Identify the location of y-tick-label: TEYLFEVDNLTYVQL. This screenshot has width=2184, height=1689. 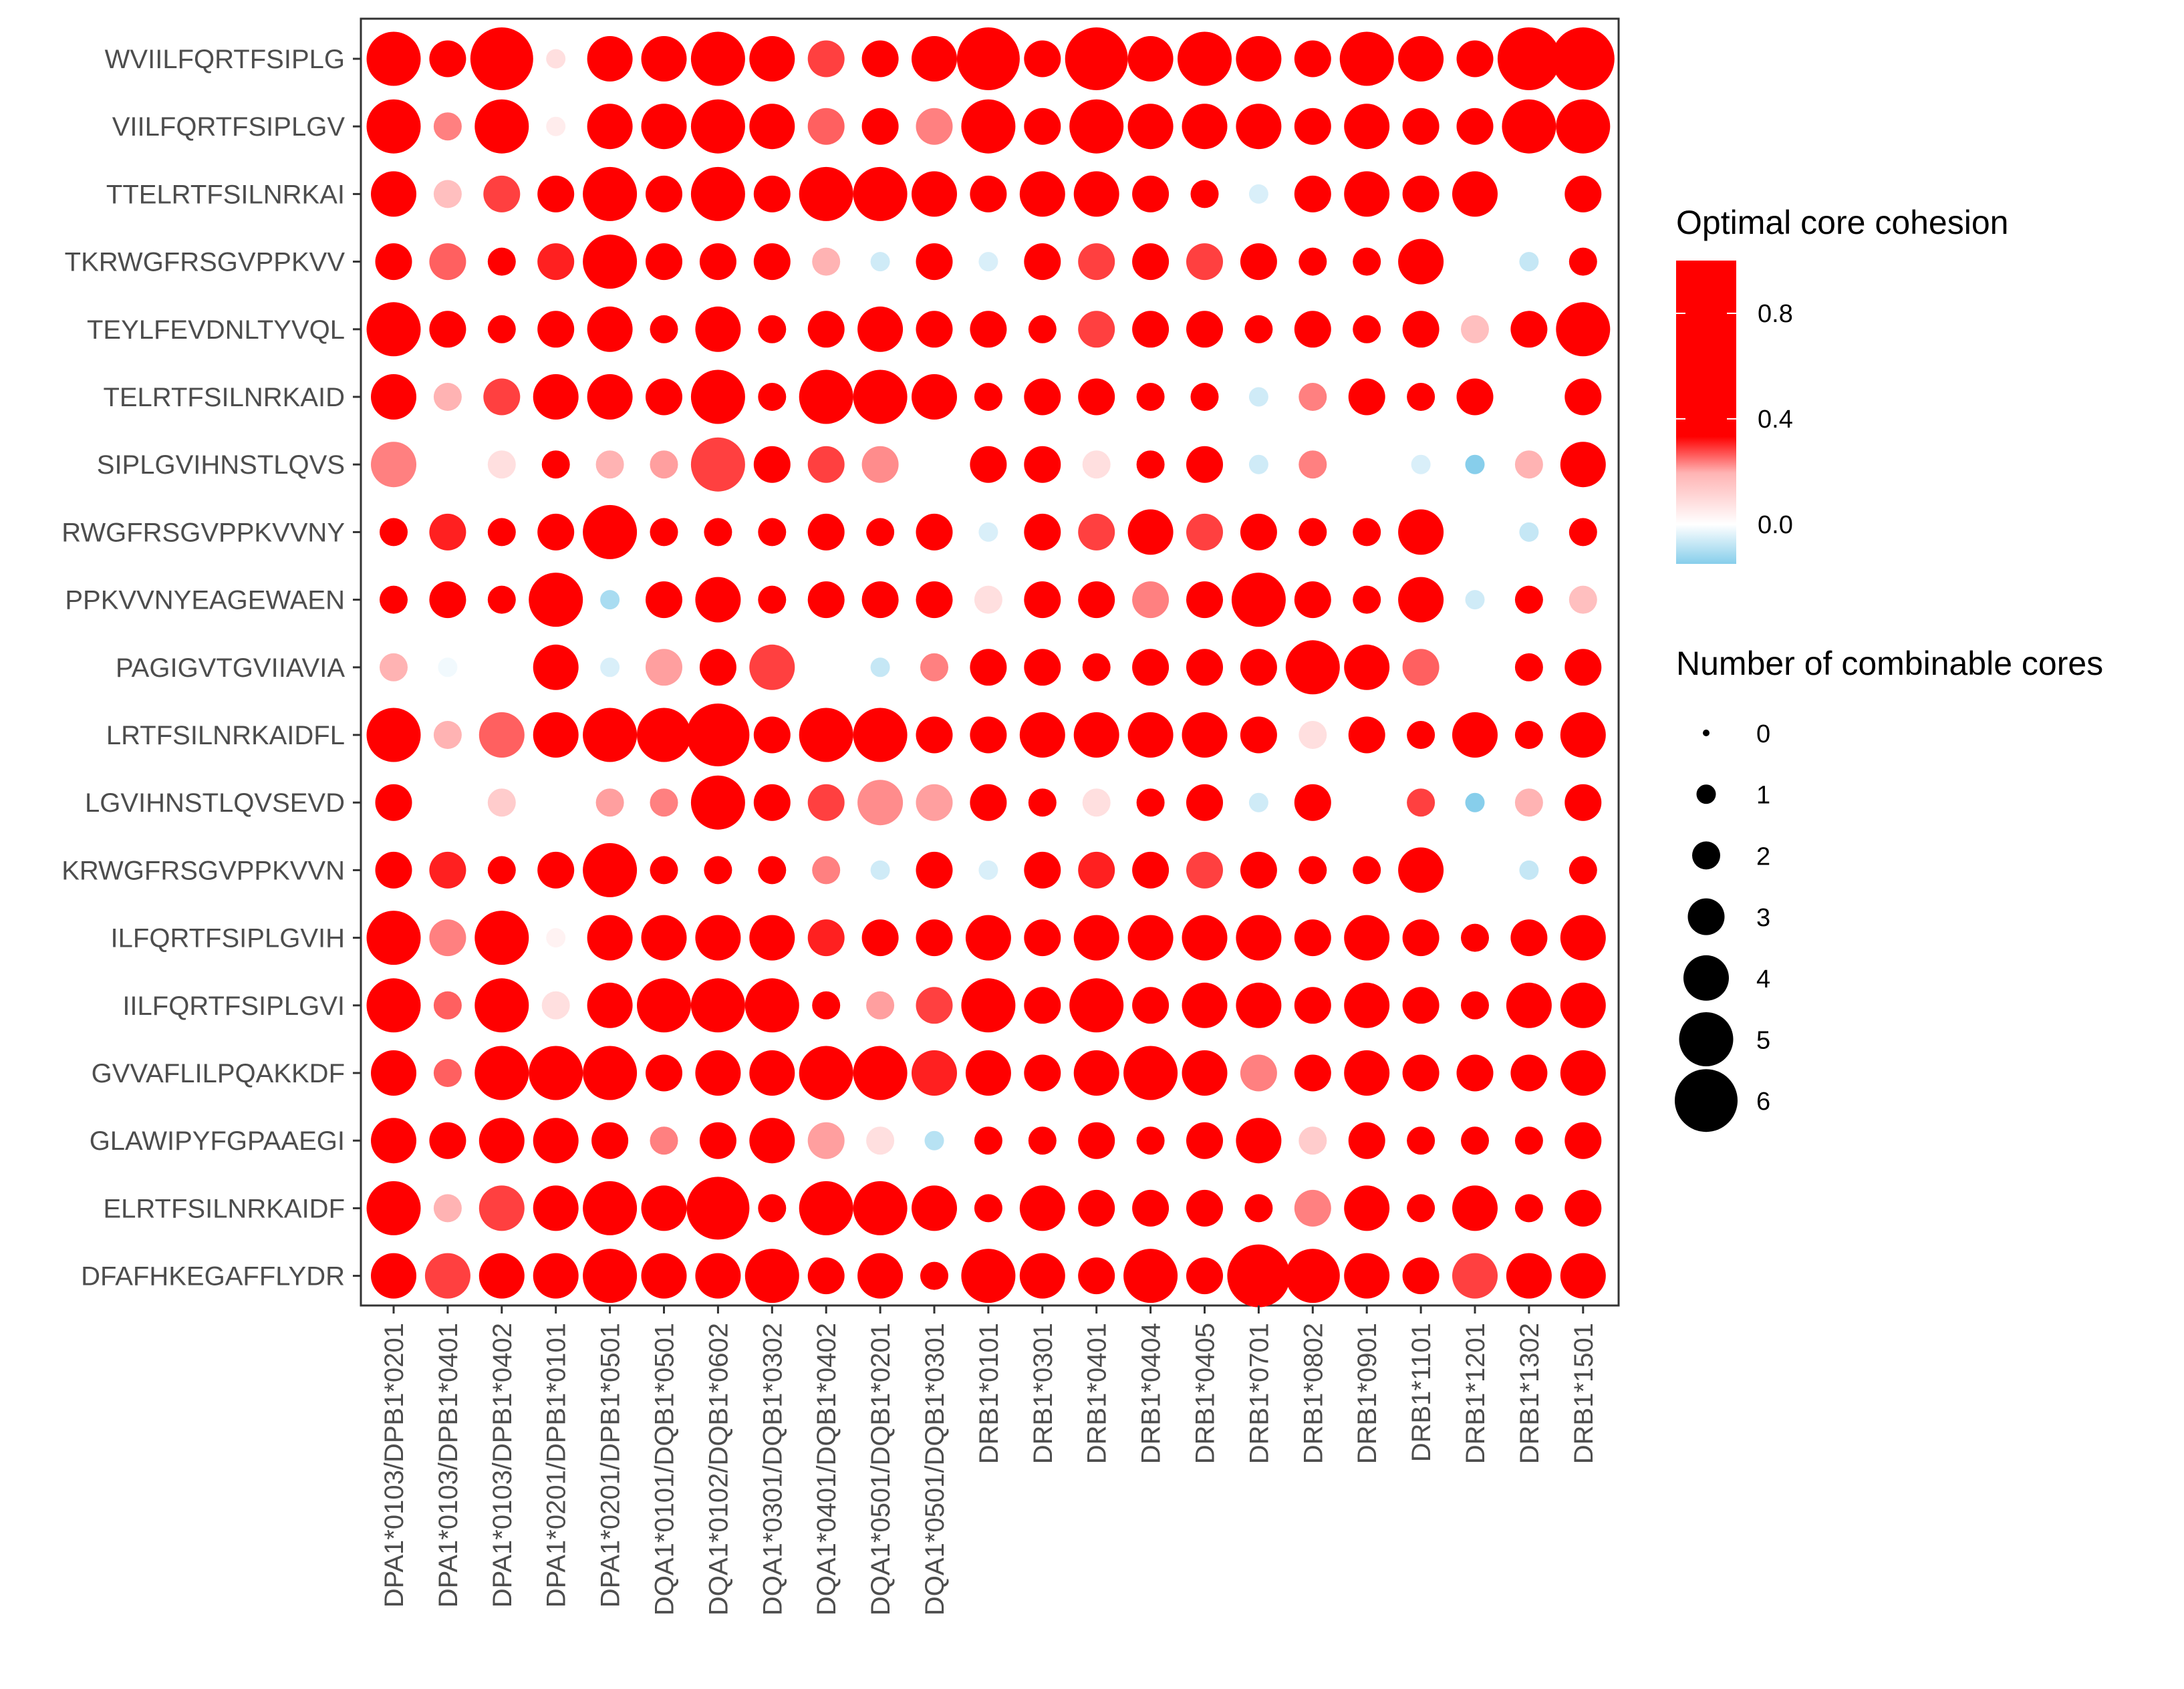
(216, 330).